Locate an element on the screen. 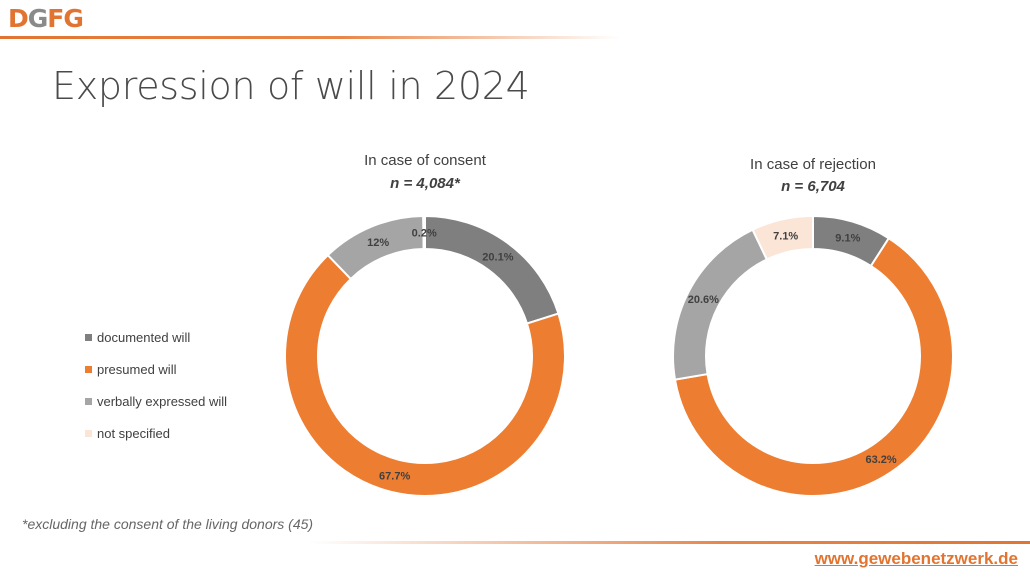 The image size is (1030, 579). data-label-consent-documented-will: 20.1% is located at coordinates (497, 257).